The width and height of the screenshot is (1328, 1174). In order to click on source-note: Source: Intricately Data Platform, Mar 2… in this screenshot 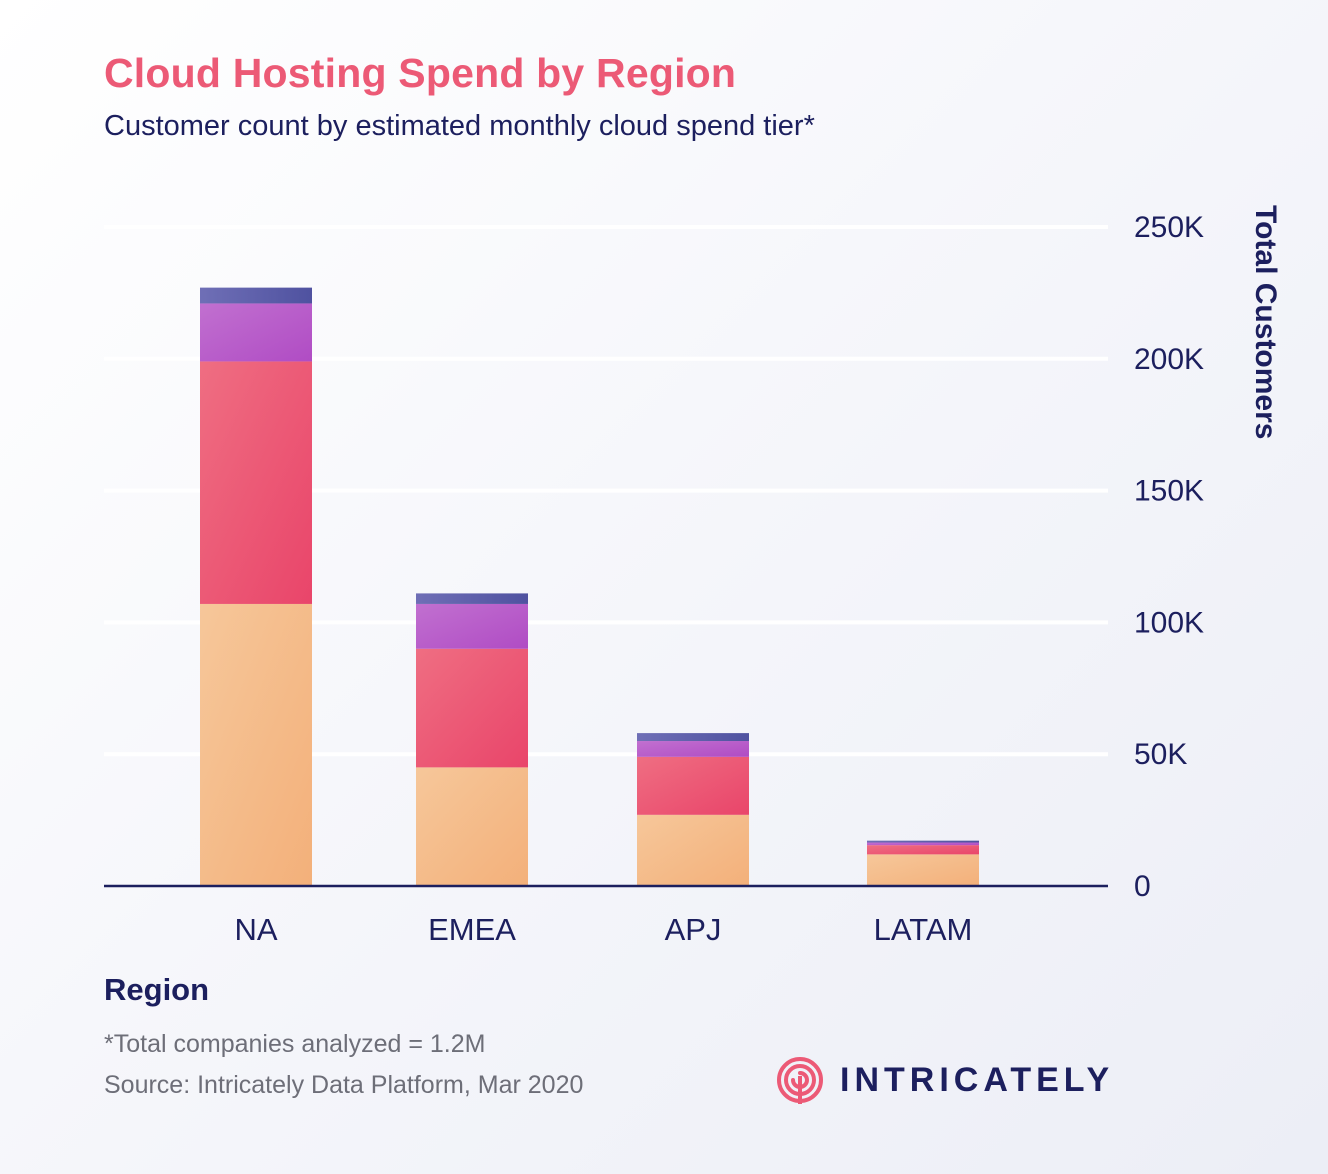, I will do `click(344, 1085)`.